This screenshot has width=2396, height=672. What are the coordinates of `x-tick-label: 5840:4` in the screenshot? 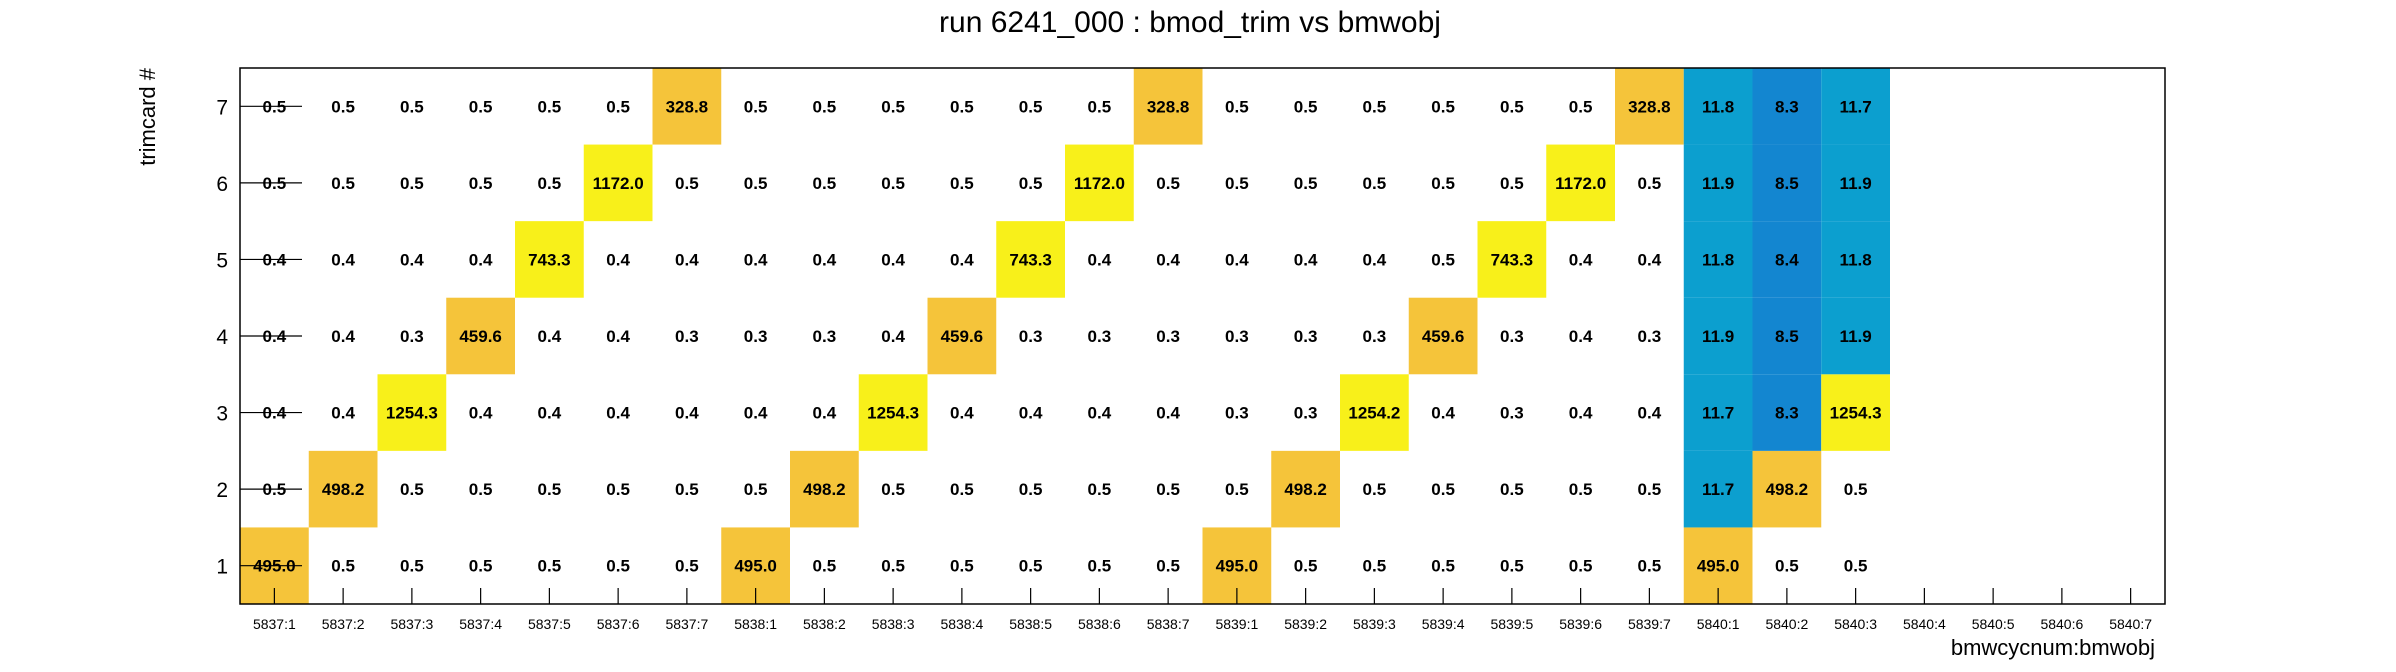 It's located at (1924, 624).